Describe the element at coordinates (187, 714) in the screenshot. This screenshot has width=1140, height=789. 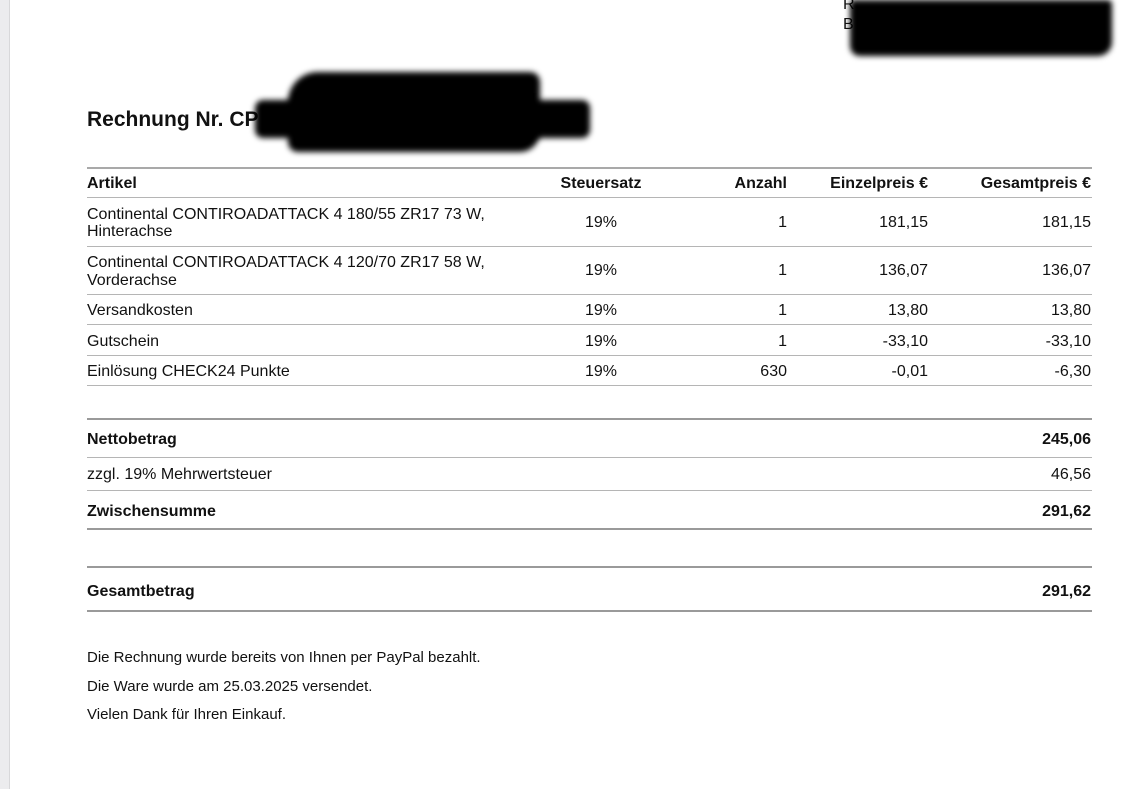
I see `thanks-note: Vielen Dank für Ihren Einkauf.` at that location.